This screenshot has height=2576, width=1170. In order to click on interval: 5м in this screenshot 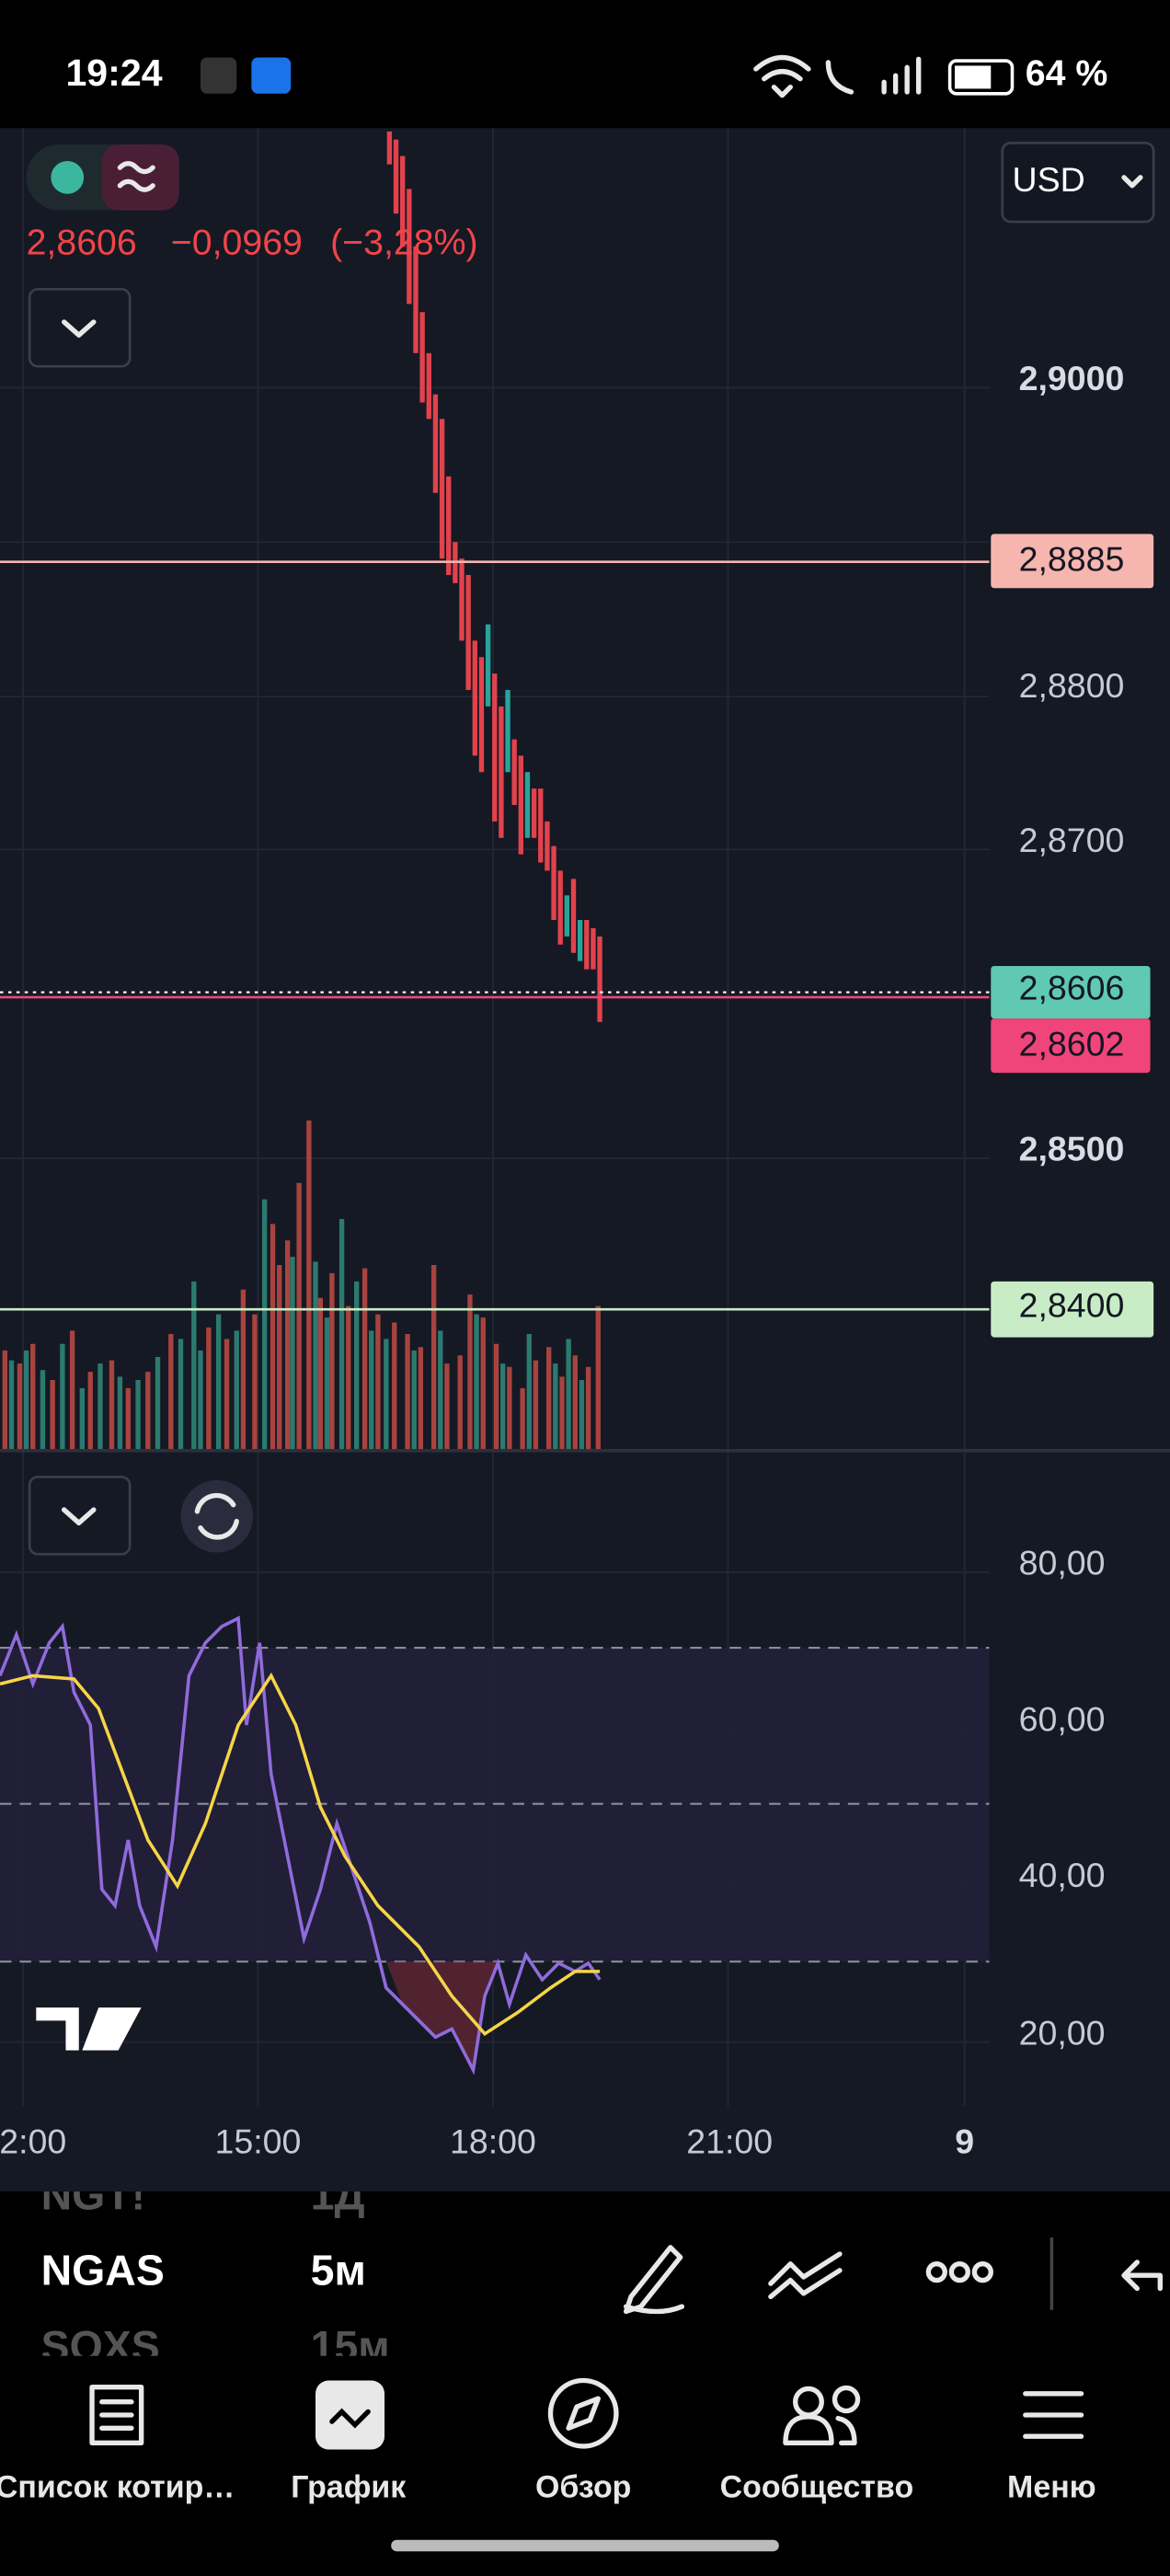, I will do `click(338, 2270)`.